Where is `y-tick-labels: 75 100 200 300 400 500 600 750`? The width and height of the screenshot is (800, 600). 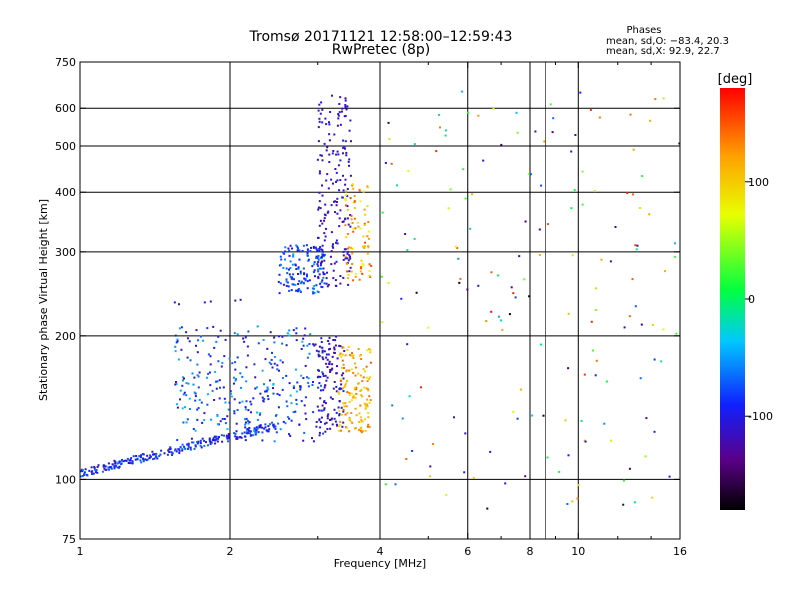 y-tick-labels: 75 100 200 300 400 500 600 750 is located at coordinates (65, 301).